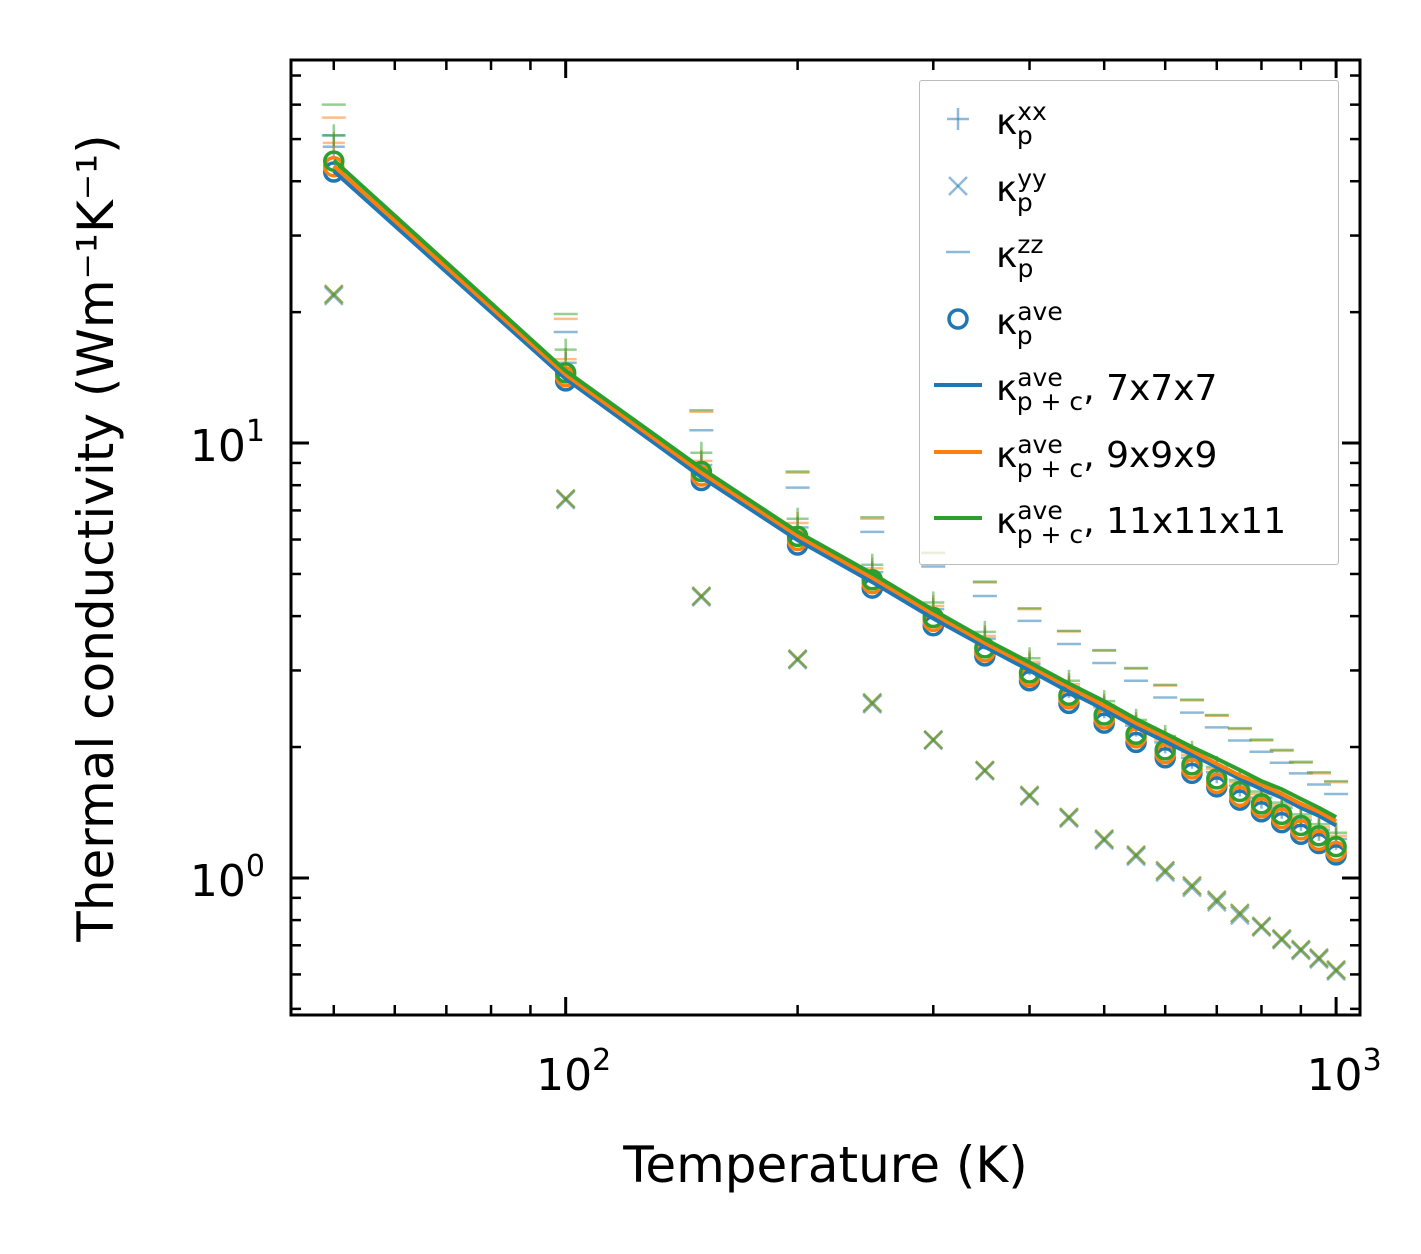  I want to click on y-tick-label: 100, so click(227, 878).